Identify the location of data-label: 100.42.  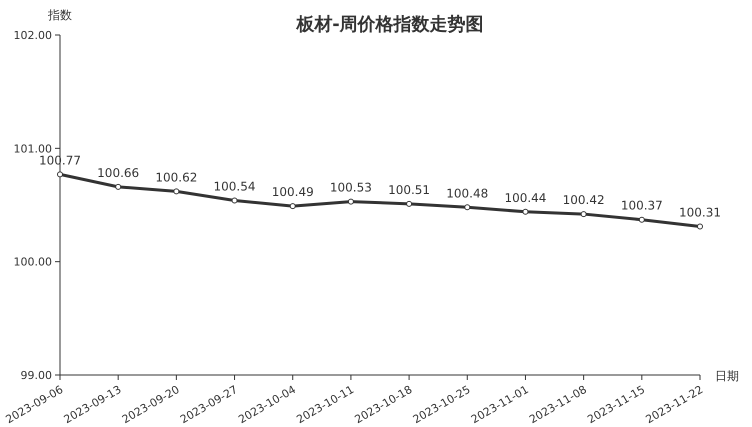
(583, 200).